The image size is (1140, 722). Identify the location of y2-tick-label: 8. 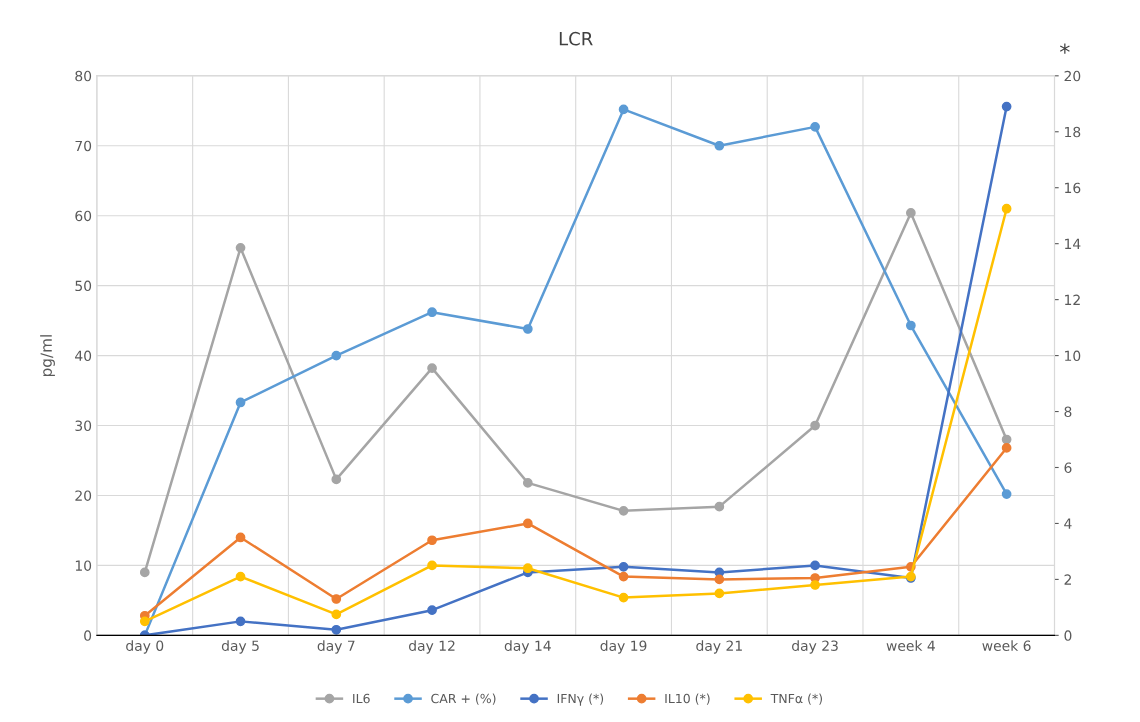
(1068, 412).